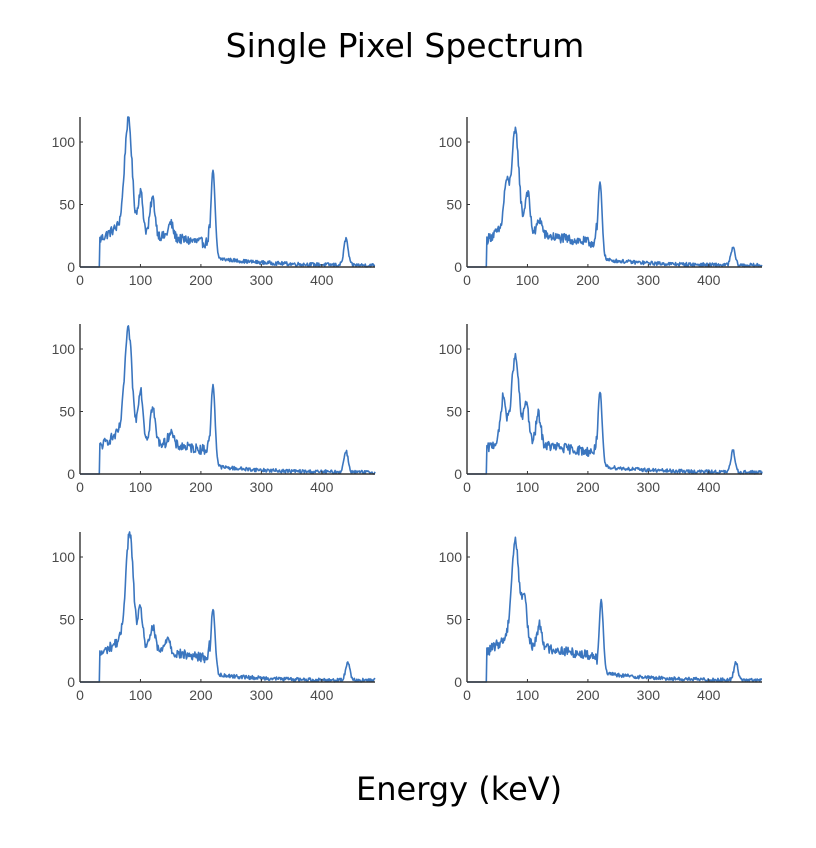  I want to click on panel-row1-col1: 0 50 100 0 100 200 300 400, so click(214, 202).